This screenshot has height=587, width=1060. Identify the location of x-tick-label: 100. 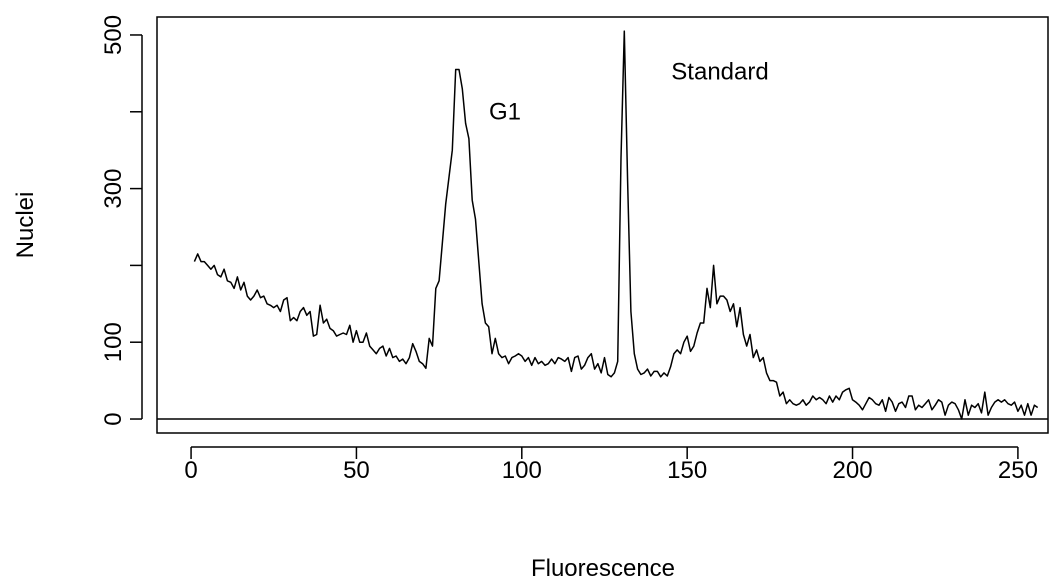
(522, 470).